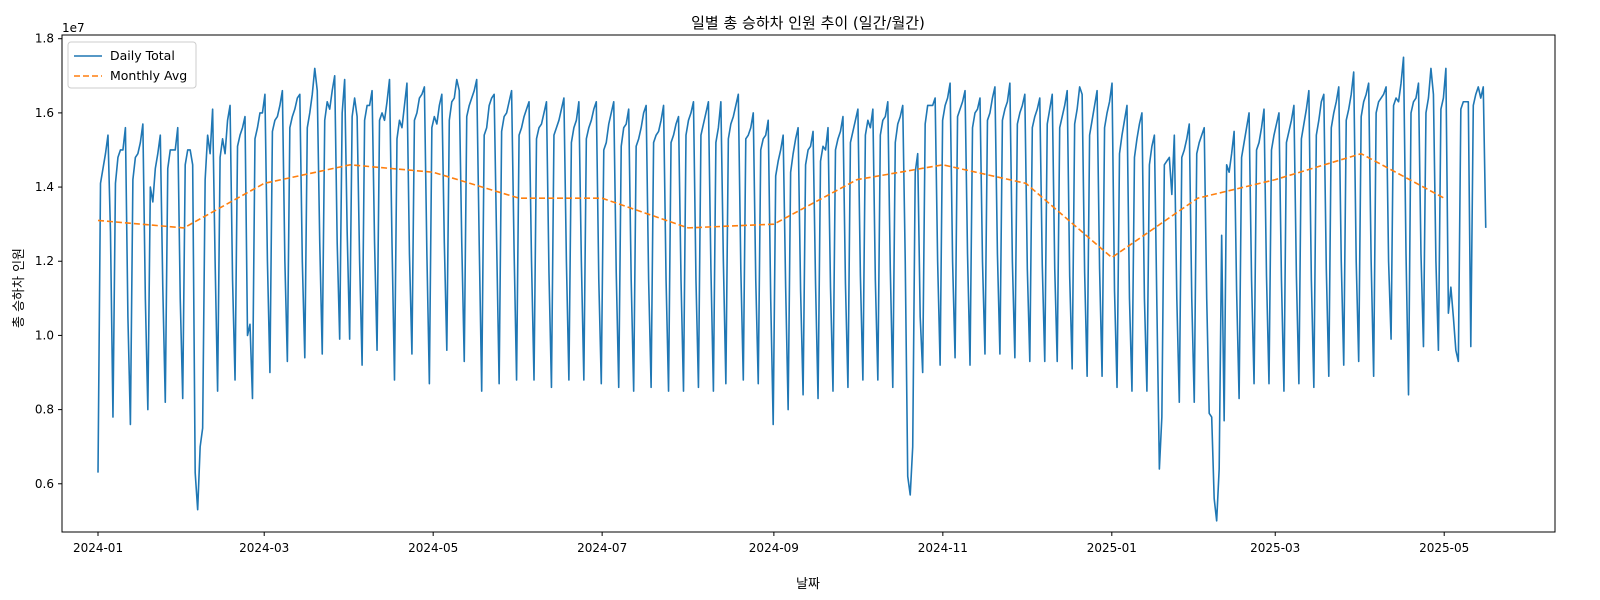 This screenshot has height=600, width=1600. What do you see at coordinates (808, 23) in the screenshot?
I see `chart-title: 일별 총 승하차 인원 추이 (일간/월간)` at bounding box center [808, 23].